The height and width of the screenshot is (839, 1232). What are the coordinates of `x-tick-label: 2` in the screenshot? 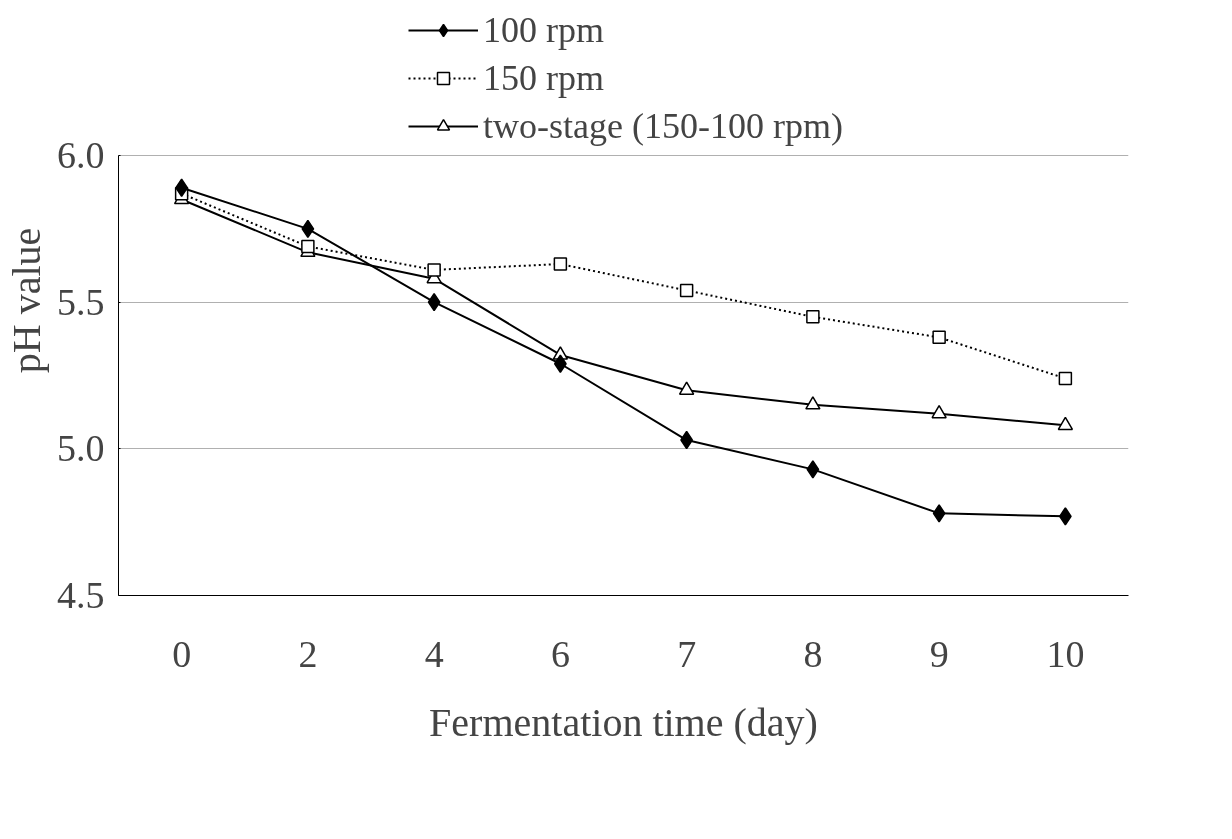 It's located at (308, 653).